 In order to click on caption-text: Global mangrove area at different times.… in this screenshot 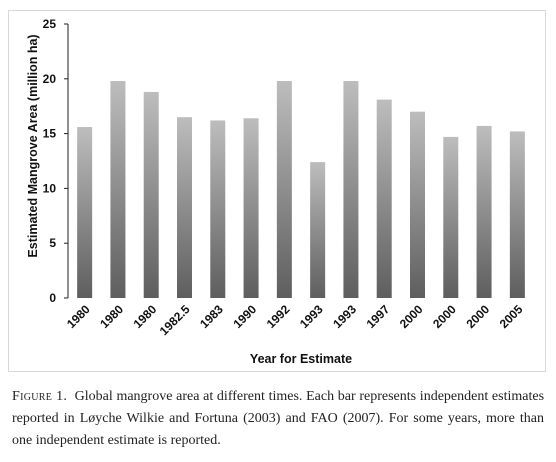, I will do `click(278, 418)`.